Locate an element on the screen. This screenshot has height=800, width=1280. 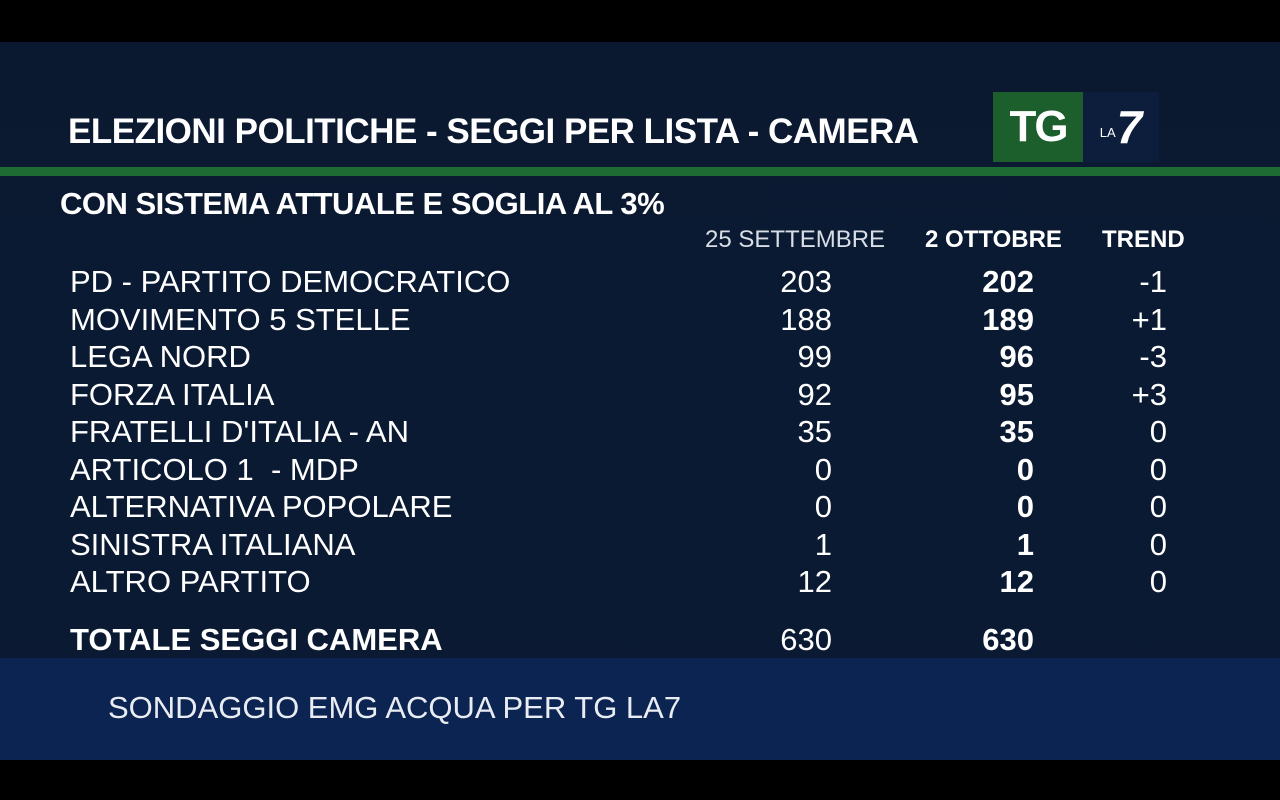
total-label: TOTALE SEGGI CAMERA is located at coordinates (256, 639).